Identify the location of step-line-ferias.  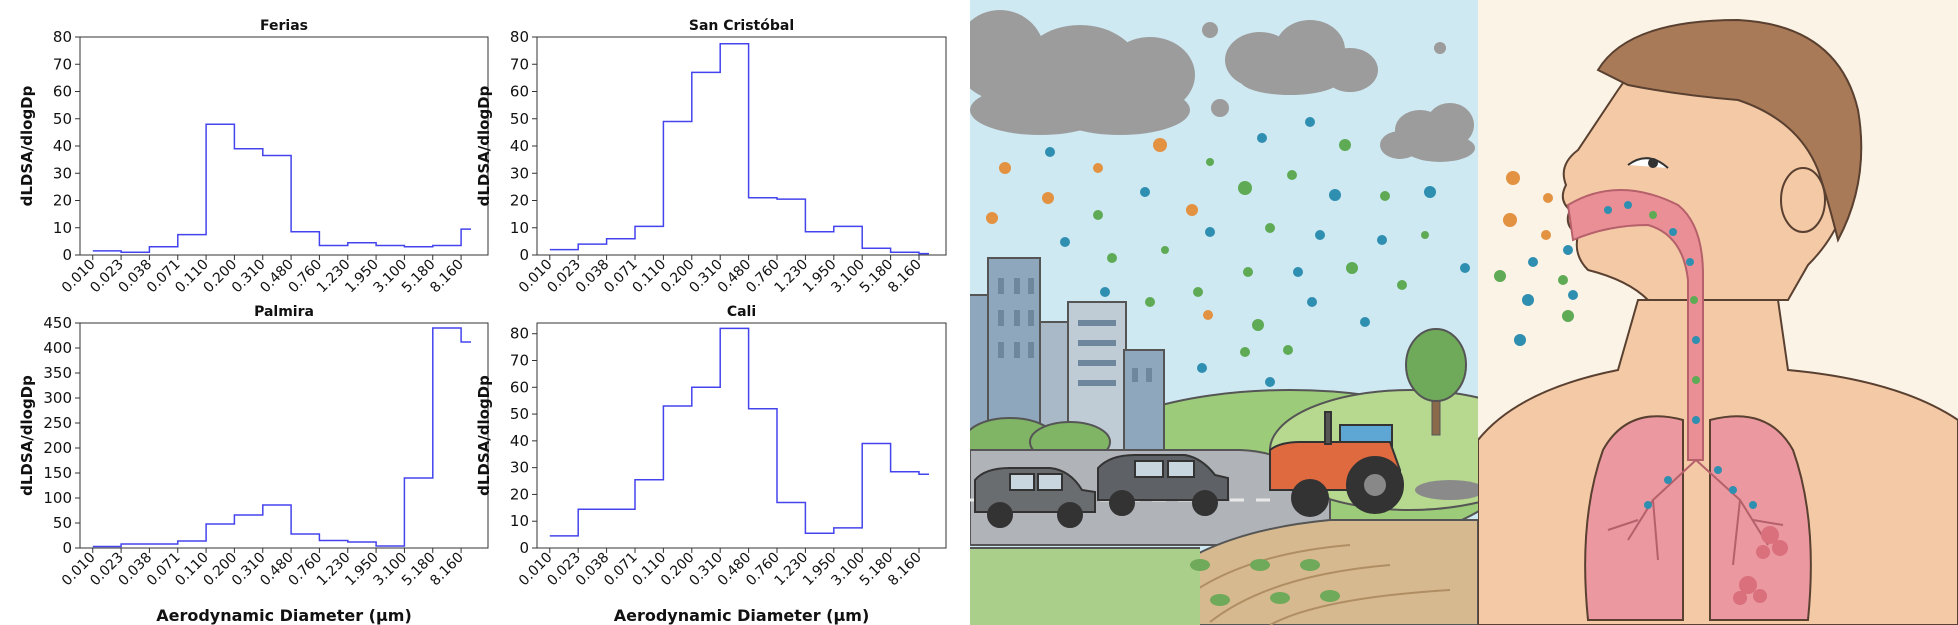
(281, 188).